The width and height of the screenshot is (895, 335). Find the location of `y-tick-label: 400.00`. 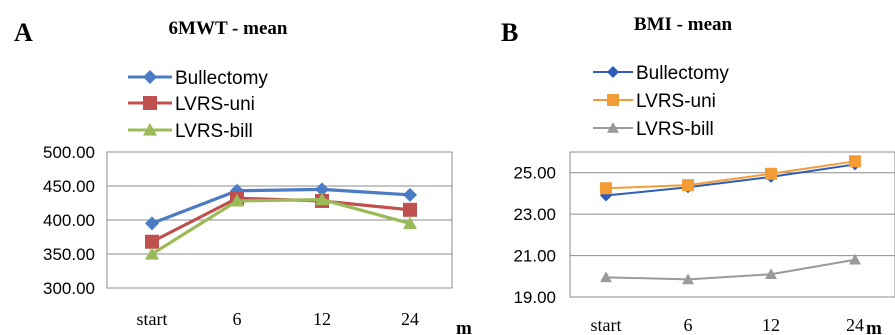

y-tick-label: 400.00 is located at coordinates (69, 220).